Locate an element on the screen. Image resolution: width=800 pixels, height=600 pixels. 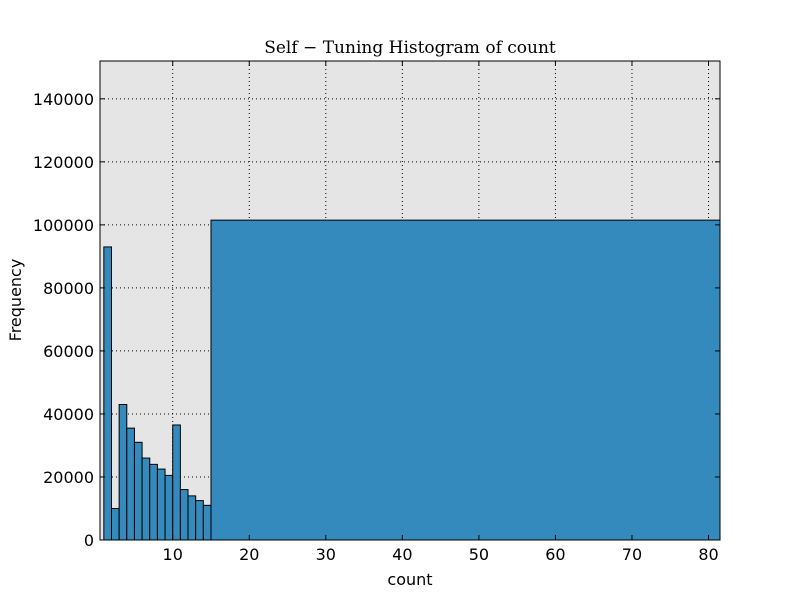
y-tick-label: 60000 is located at coordinates (68, 351).